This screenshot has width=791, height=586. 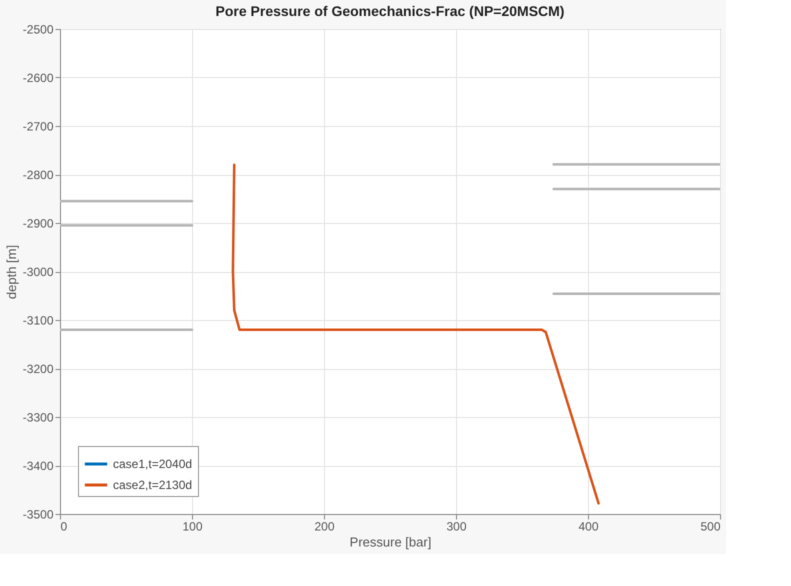 What do you see at coordinates (38, 29) in the screenshot?
I see `y-tick-label: -2500` at bounding box center [38, 29].